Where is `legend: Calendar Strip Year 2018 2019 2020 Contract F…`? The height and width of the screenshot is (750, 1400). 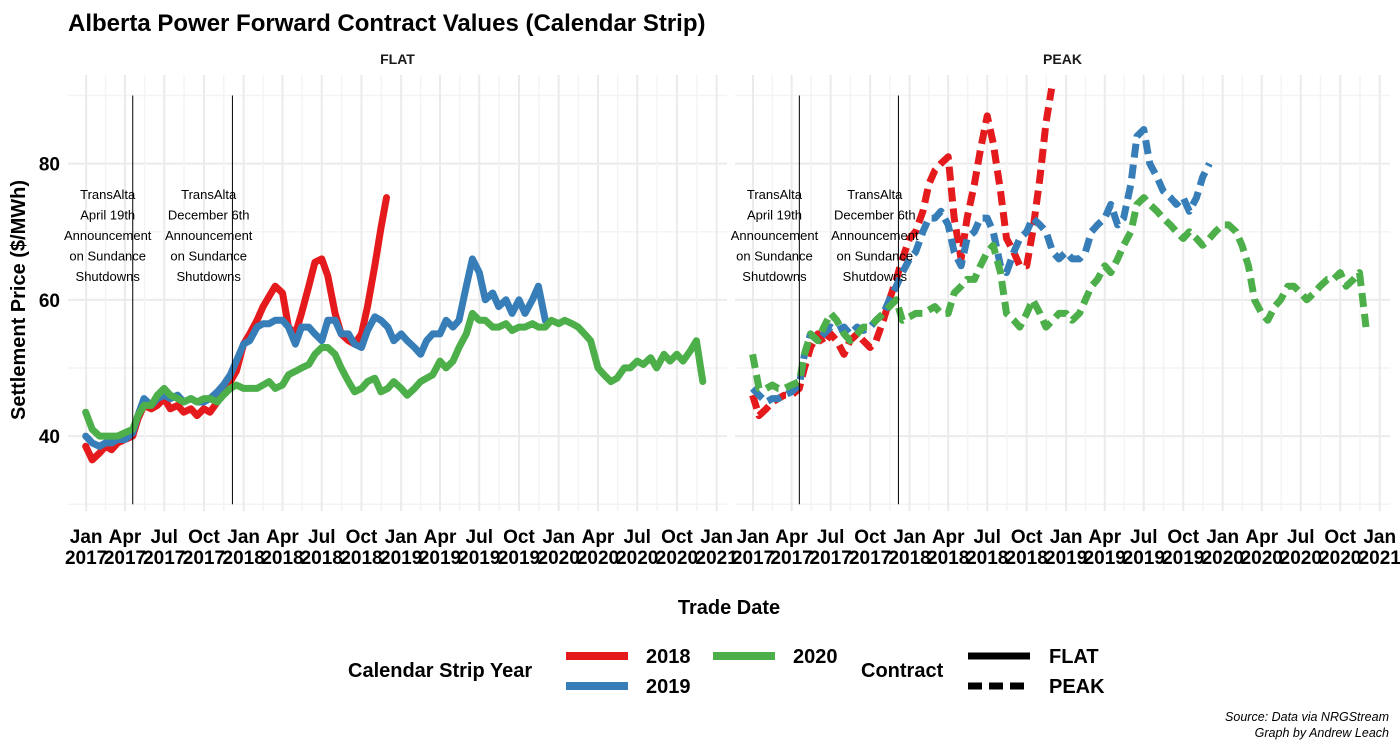
legend: Calendar Strip Year 2018 2019 2020 Contract F… is located at coordinates (726, 672).